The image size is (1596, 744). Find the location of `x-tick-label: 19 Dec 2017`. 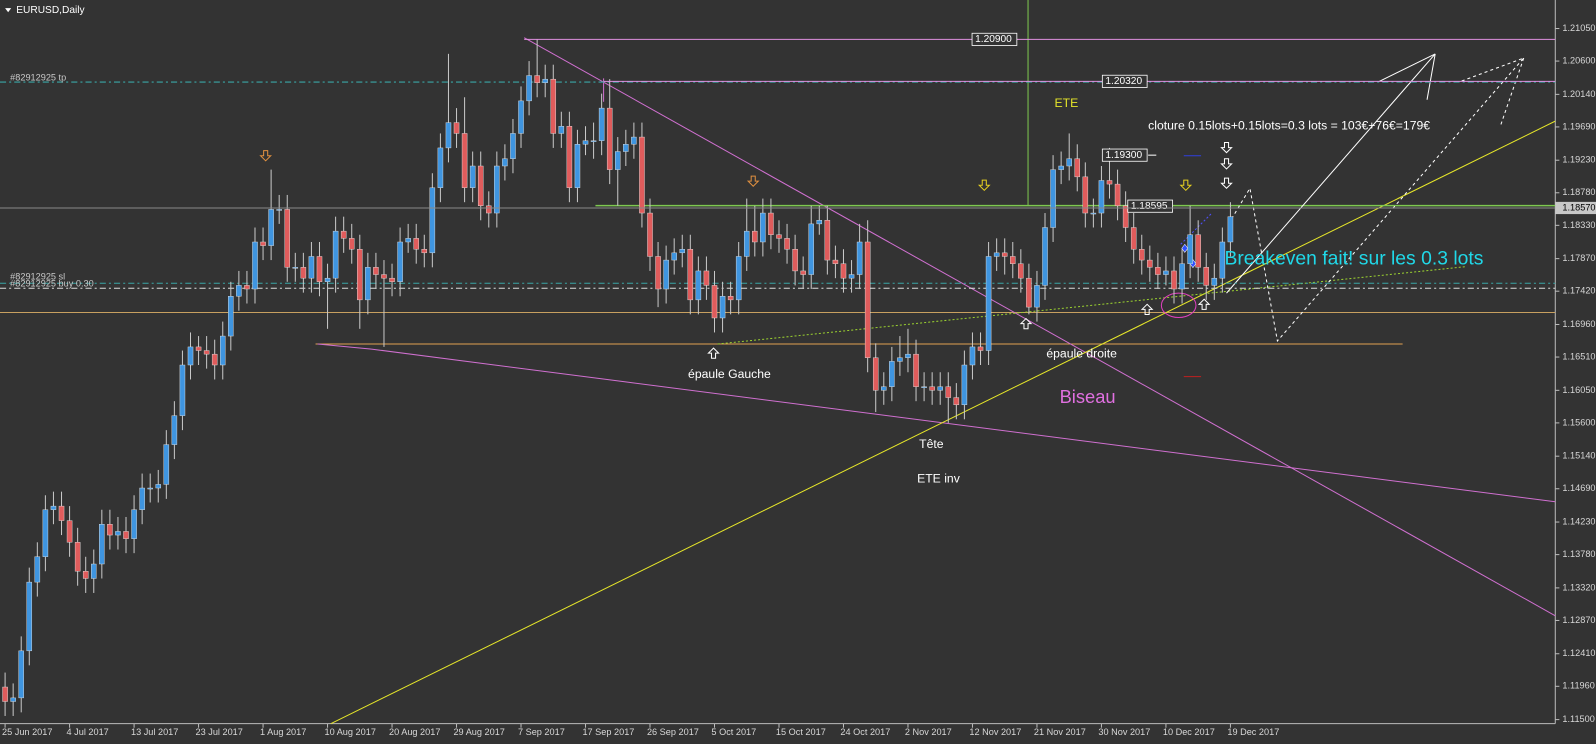

x-tick-label: 19 Dec 2017 is located at coordinates (1253, 732).